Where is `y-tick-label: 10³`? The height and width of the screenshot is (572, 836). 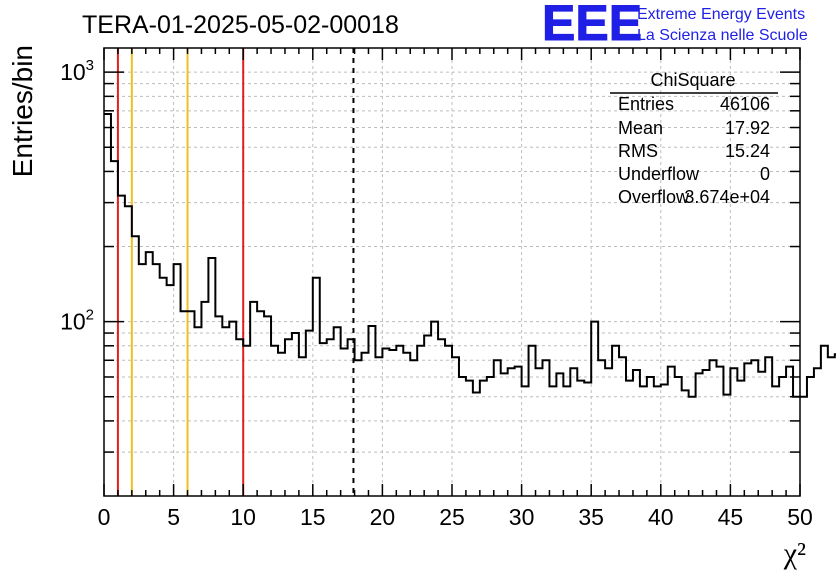 y-tick-label: 10³ is located at coordinates (77, 71).